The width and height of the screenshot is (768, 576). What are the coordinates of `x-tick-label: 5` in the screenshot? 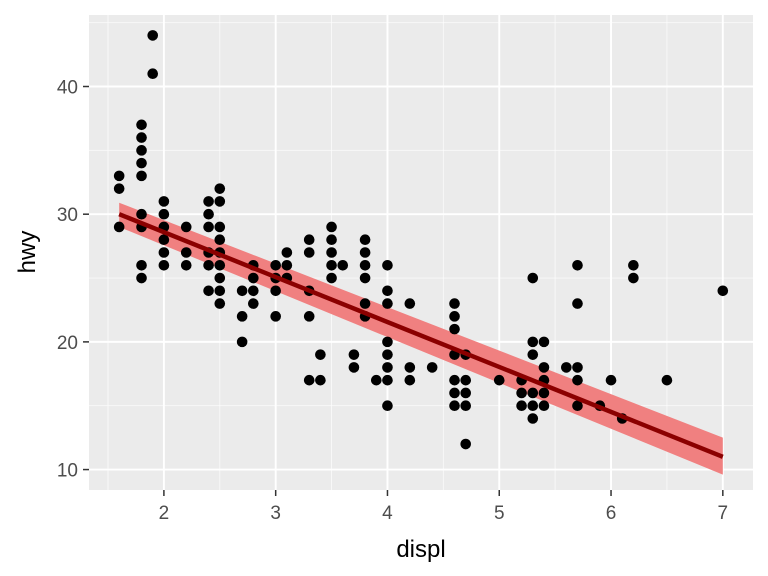 It's located at (499, 513).